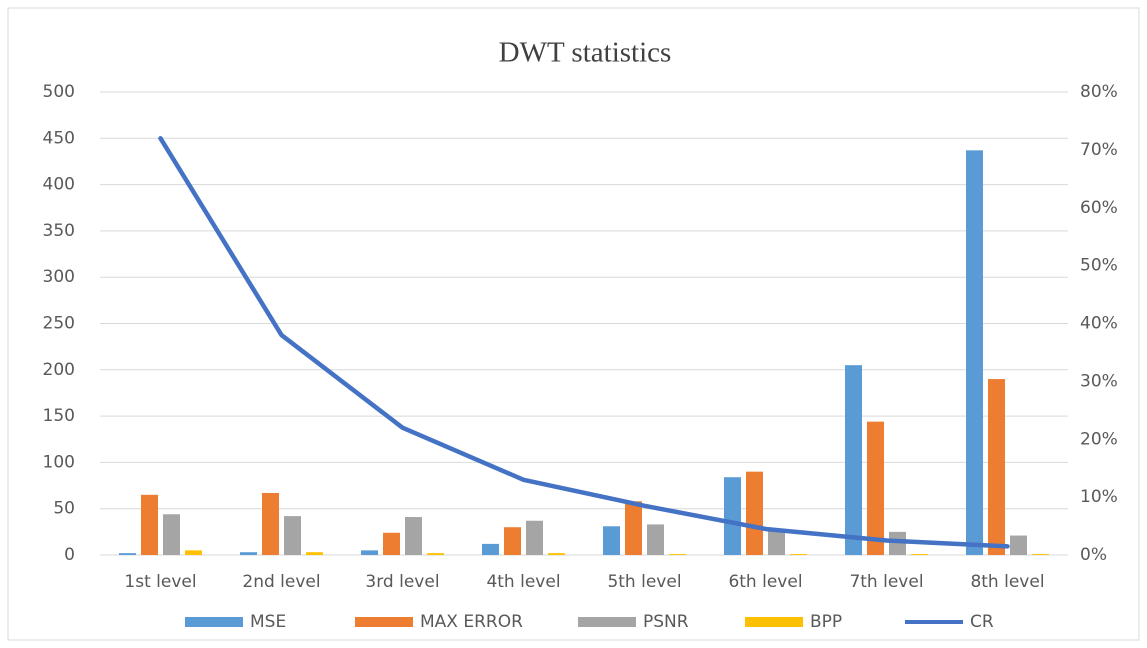  What do you see at coordinates (1099, 92) in the screenshot?
I see `y2-tick-label: 80%` at bounding box center [1099, 92].